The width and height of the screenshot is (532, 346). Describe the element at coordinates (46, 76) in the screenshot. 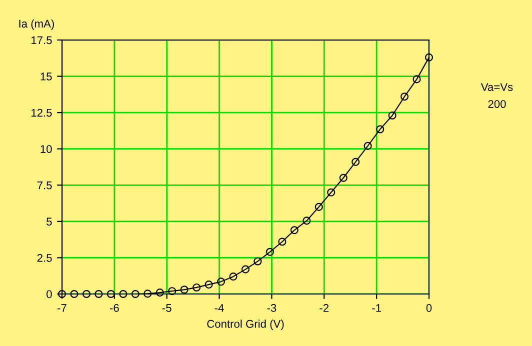

I see `y-tick-label: 15` at that location.